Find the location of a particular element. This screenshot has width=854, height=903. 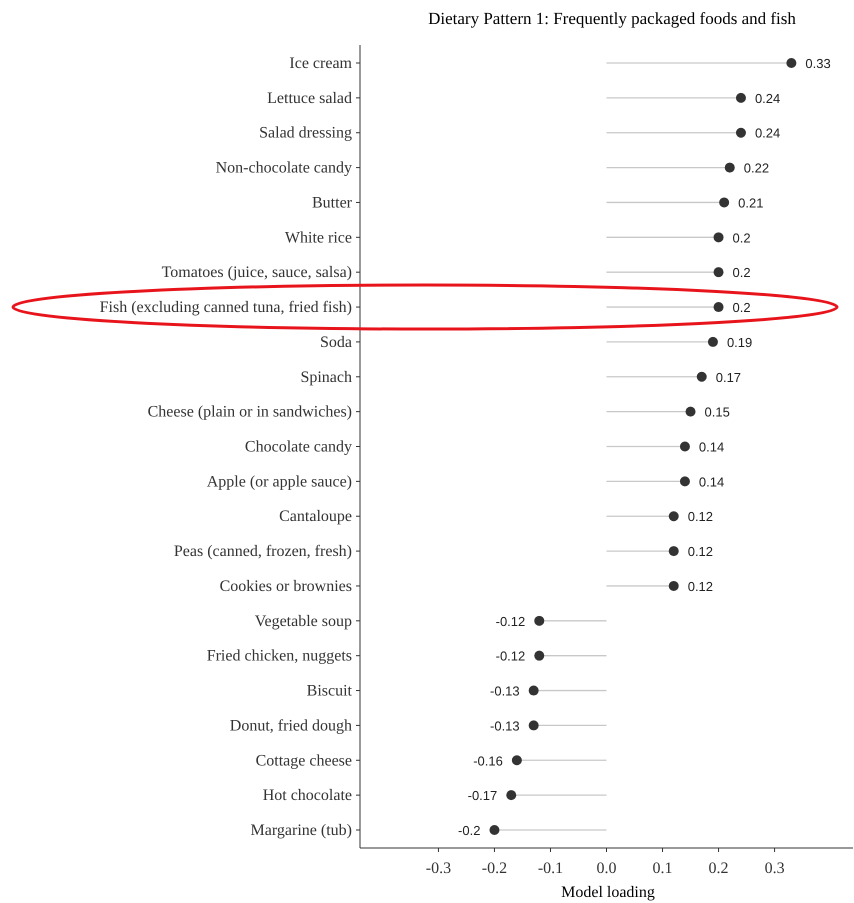

data-label: 0.21 is located at coordinates (751, 202).